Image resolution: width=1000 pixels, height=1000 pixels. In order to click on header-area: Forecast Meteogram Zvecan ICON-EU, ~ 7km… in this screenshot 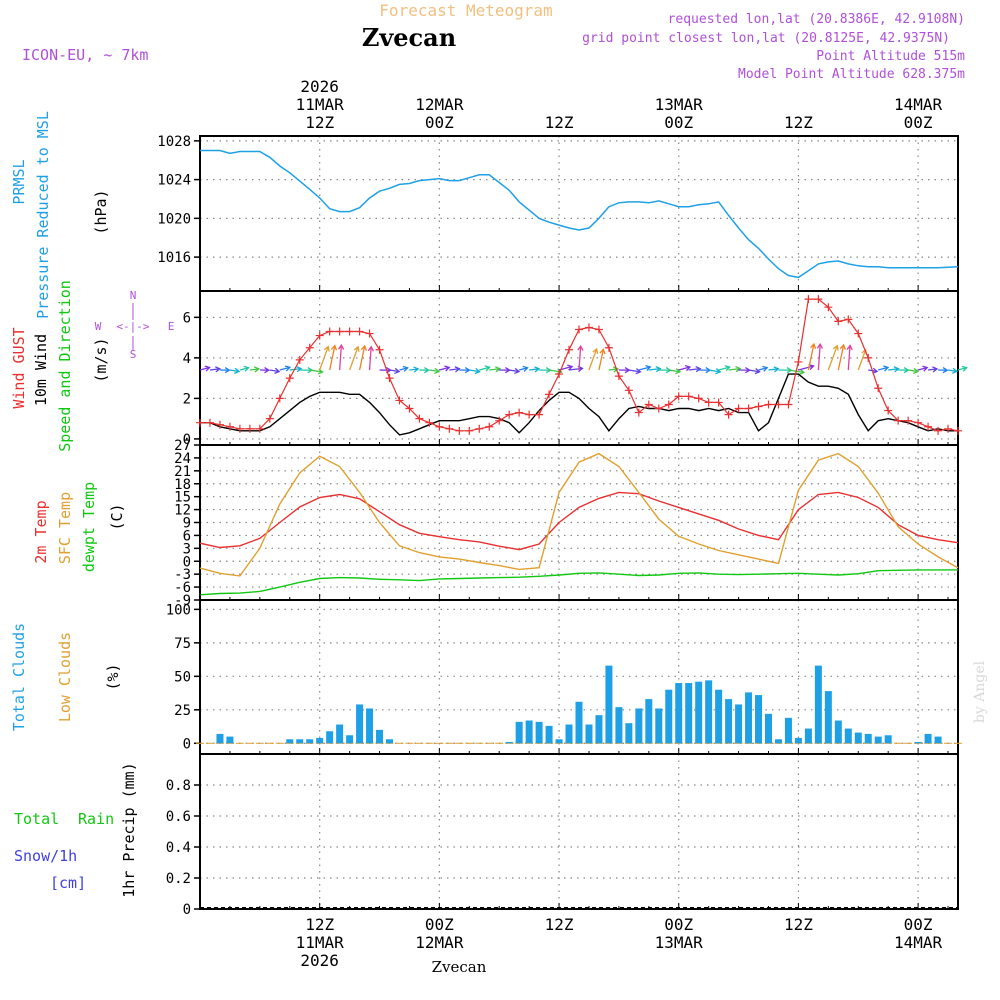, I will do `click(493, 66)`.